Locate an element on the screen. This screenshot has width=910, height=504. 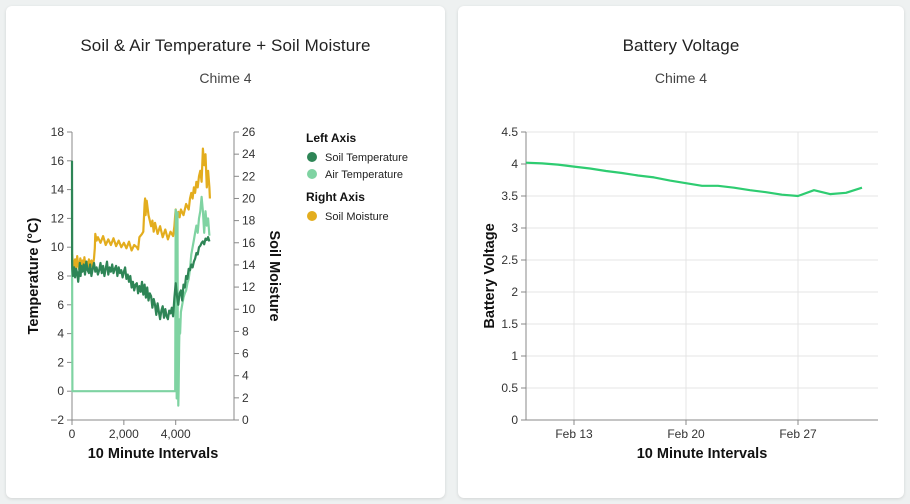
legend-group-title: Right Axis is located at coordinates (335, 197).